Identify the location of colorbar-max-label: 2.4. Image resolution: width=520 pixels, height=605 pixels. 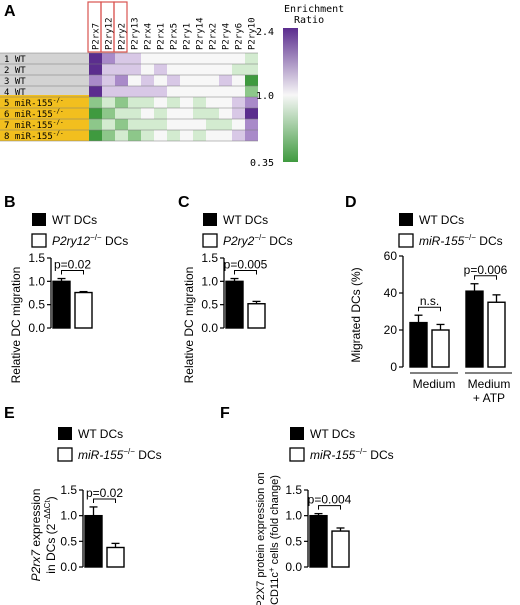
(265, 32).